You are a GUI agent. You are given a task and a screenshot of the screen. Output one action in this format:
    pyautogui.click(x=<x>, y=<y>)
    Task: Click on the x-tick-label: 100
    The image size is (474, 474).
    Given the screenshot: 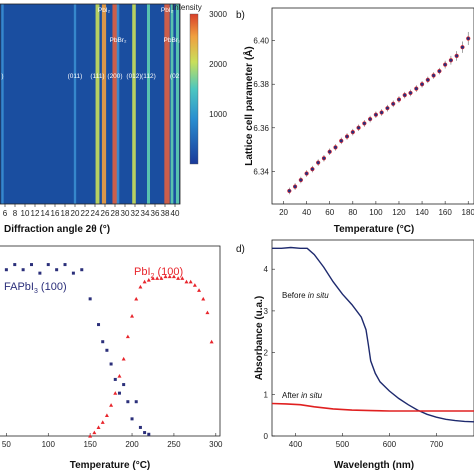 What is the action you would take?
    pyautogui.click(x=49, y=444)
    